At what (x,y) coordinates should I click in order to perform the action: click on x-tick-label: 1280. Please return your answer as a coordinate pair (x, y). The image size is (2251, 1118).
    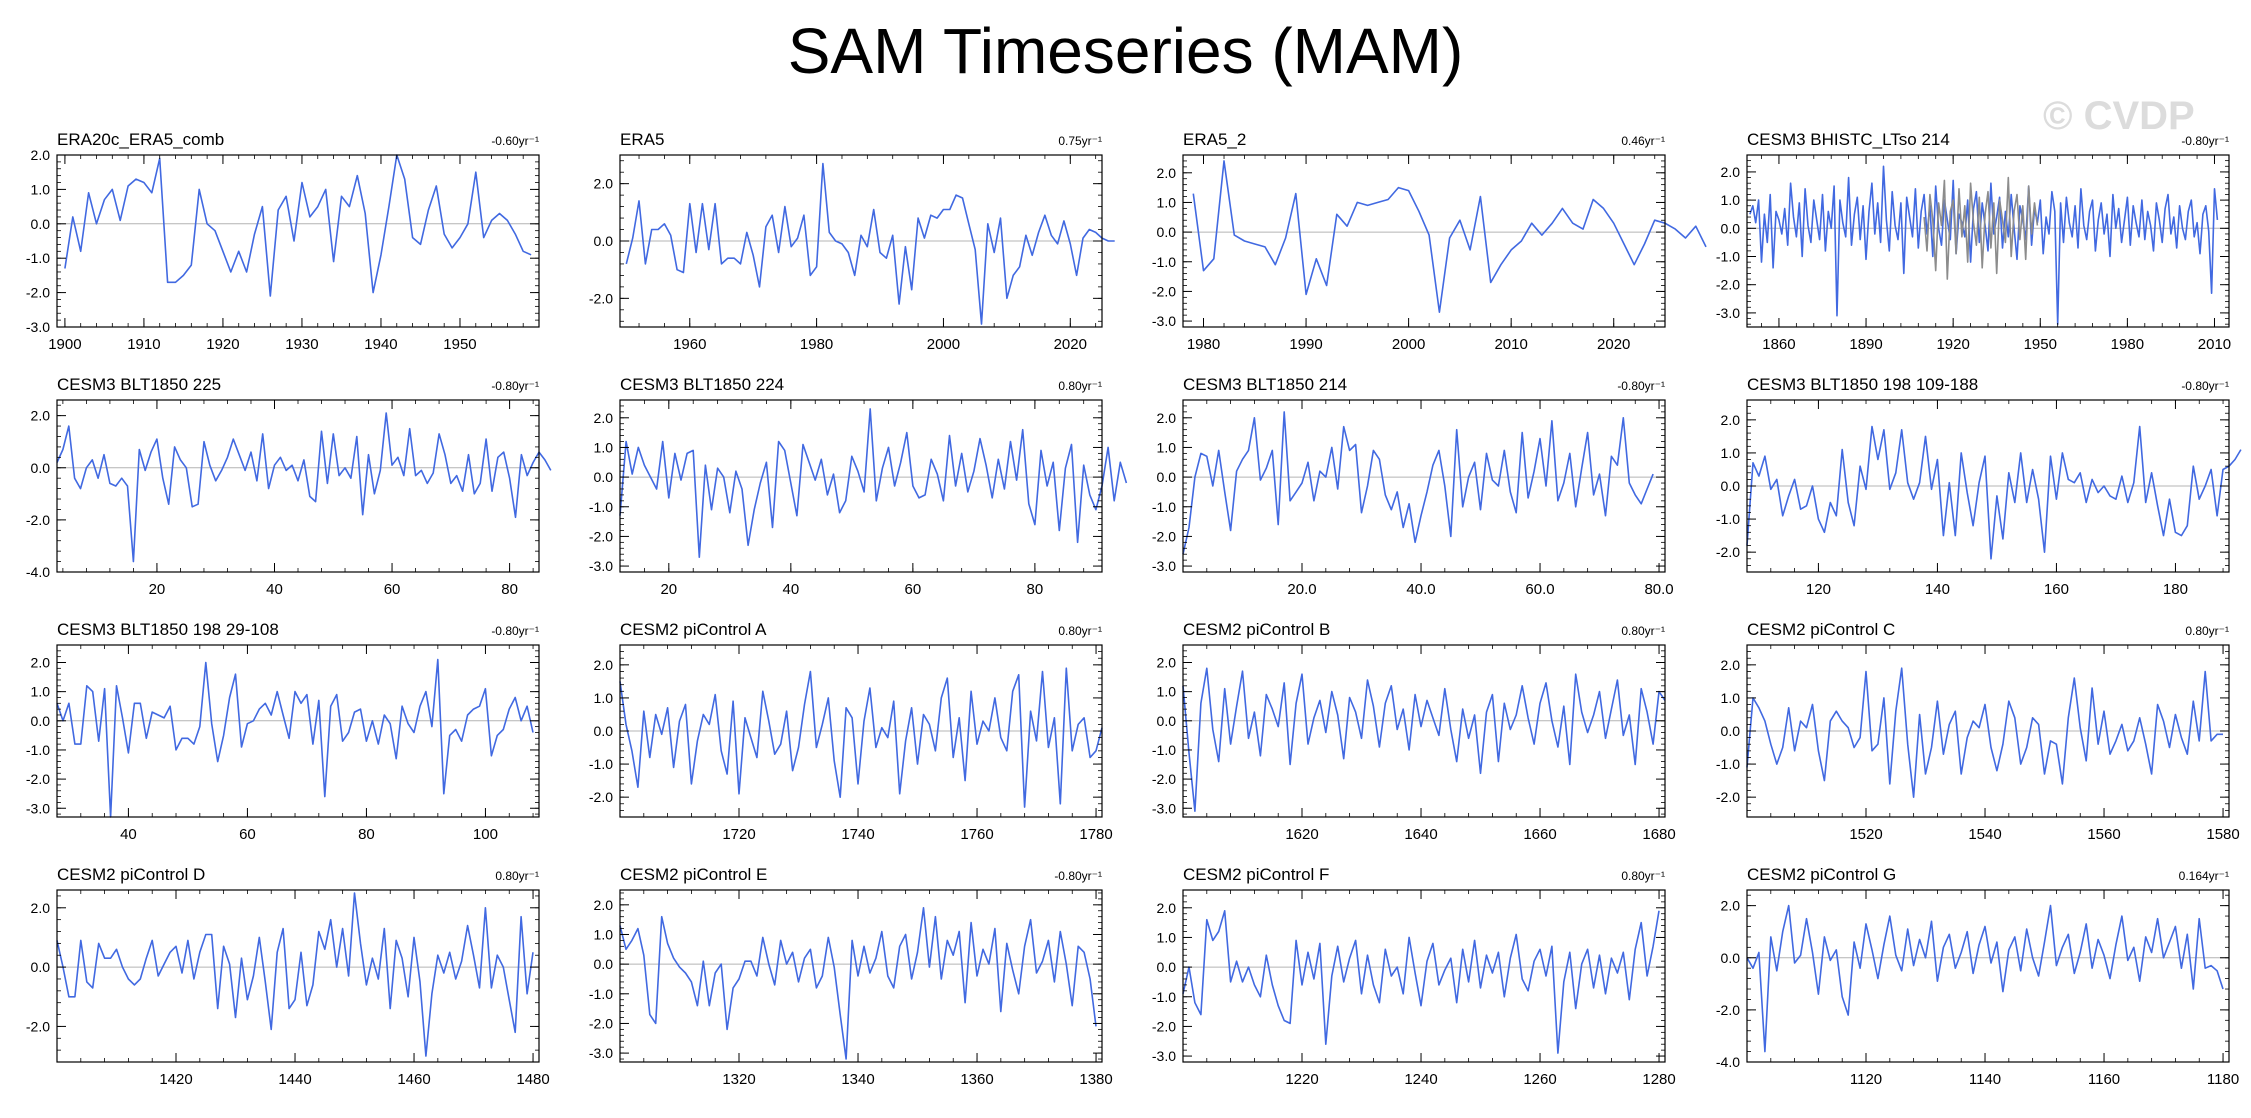
    Looking at the image, I should click on (1658, 1079).